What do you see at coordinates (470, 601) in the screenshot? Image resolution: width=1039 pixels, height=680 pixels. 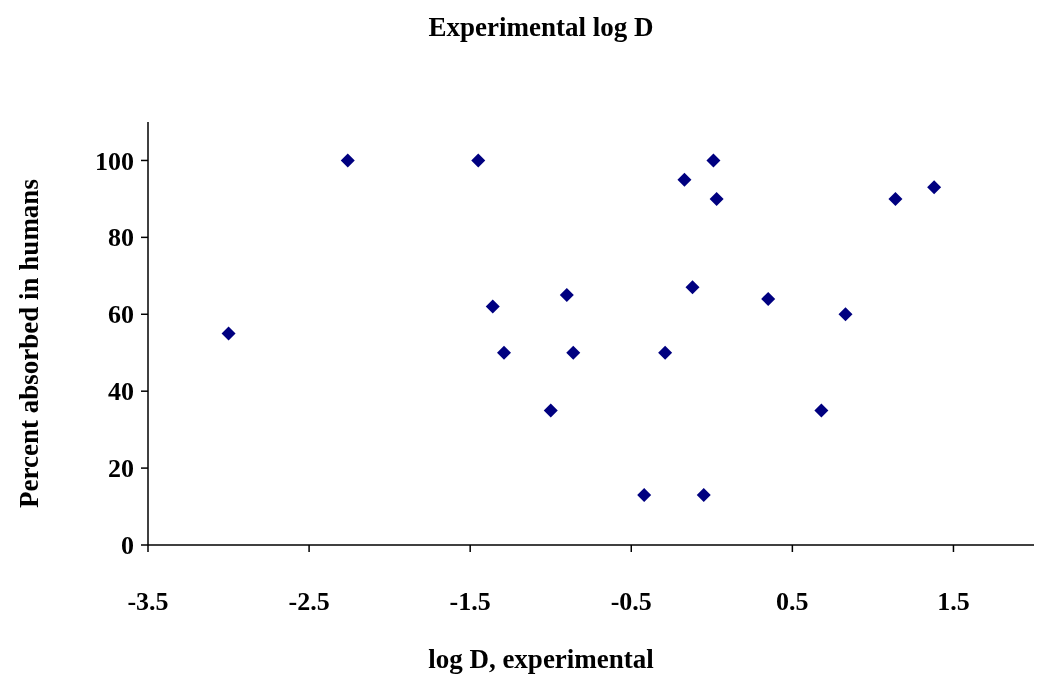 I see `x-tick-label: -1.5` at bounding box center [470, 601].